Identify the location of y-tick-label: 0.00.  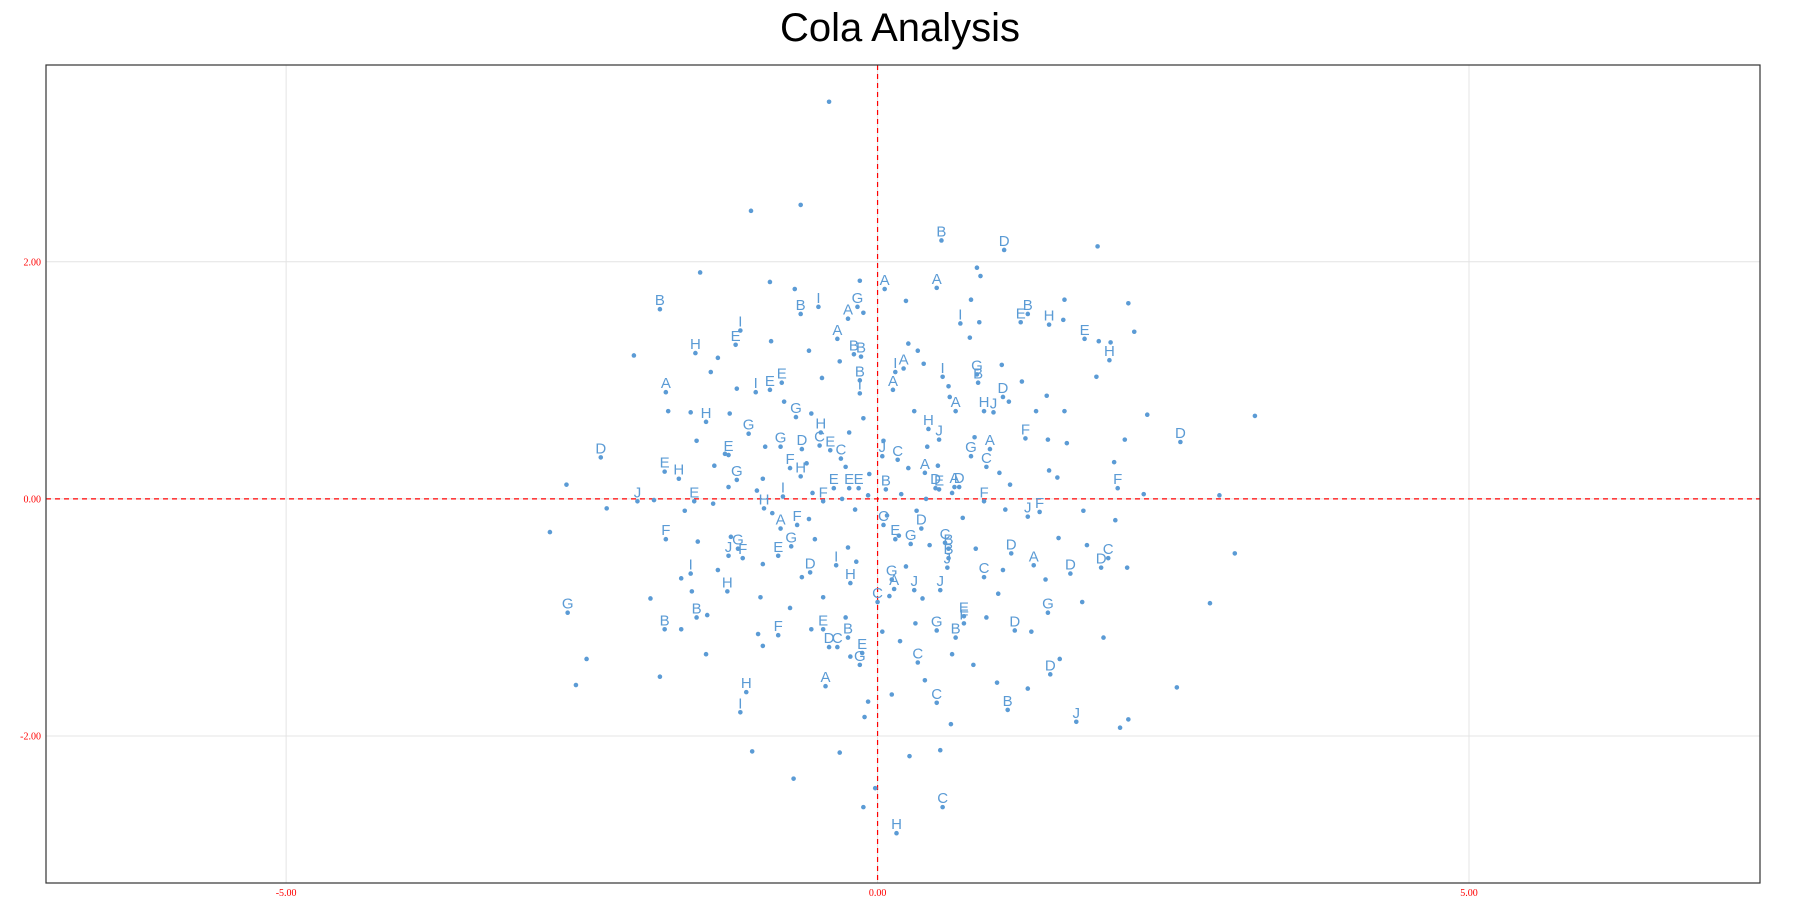
(33, 499).